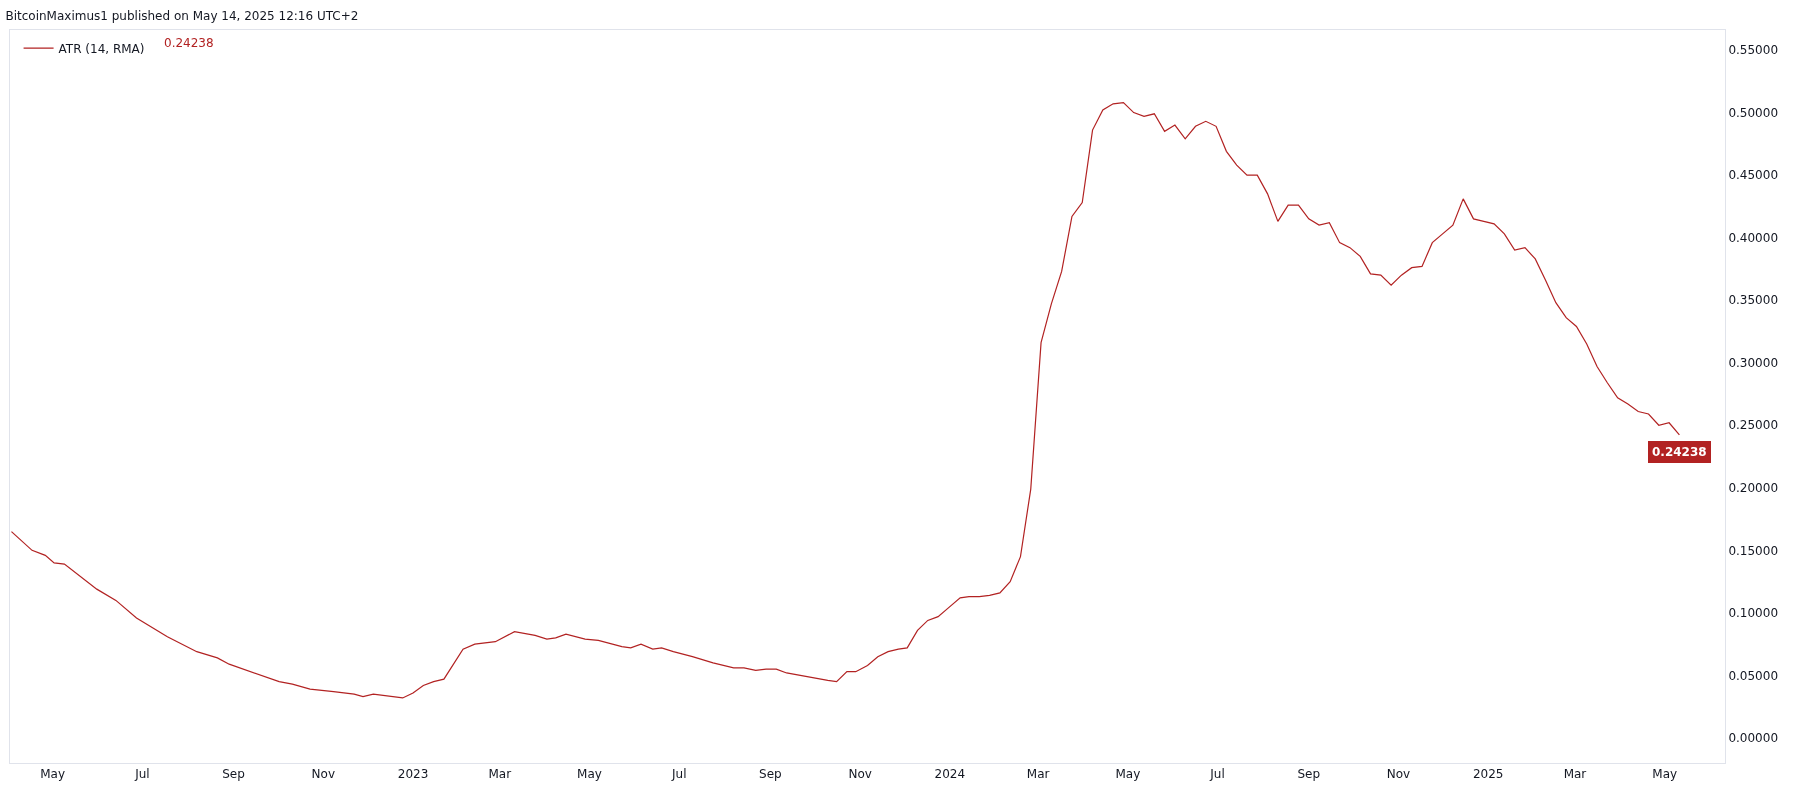 Image resolution: width=1817 pixels, height=788 pixels. I want to click on y-tick-label: 0.30000, so click(1753, 362).